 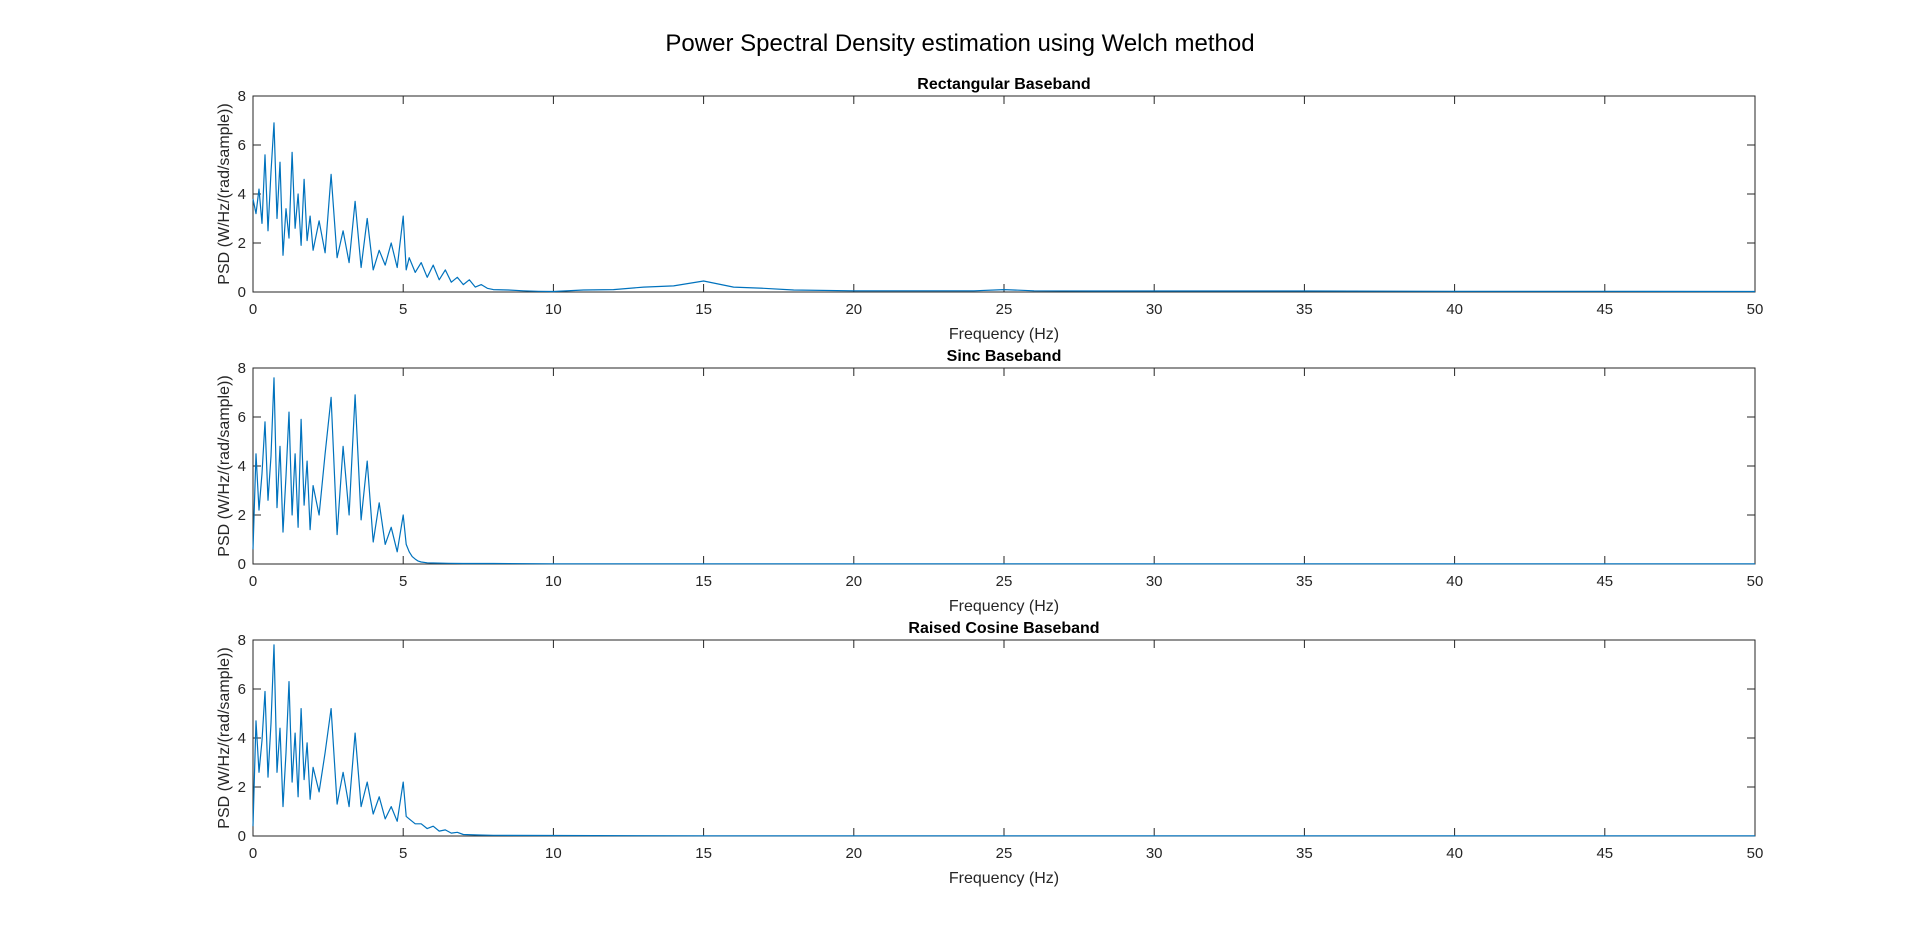 I want to click on subplot-title: Sinc Baseband, so click(x=1004, y=356).